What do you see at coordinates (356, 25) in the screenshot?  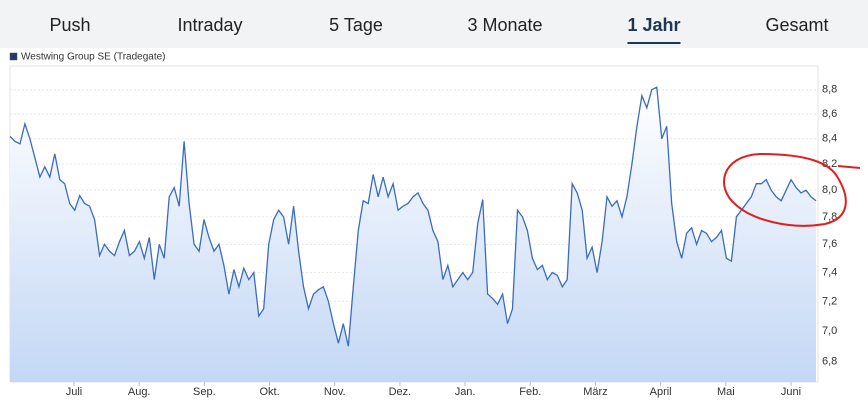 I see `tab: 5 Tage` at bounding box center [356, 25].